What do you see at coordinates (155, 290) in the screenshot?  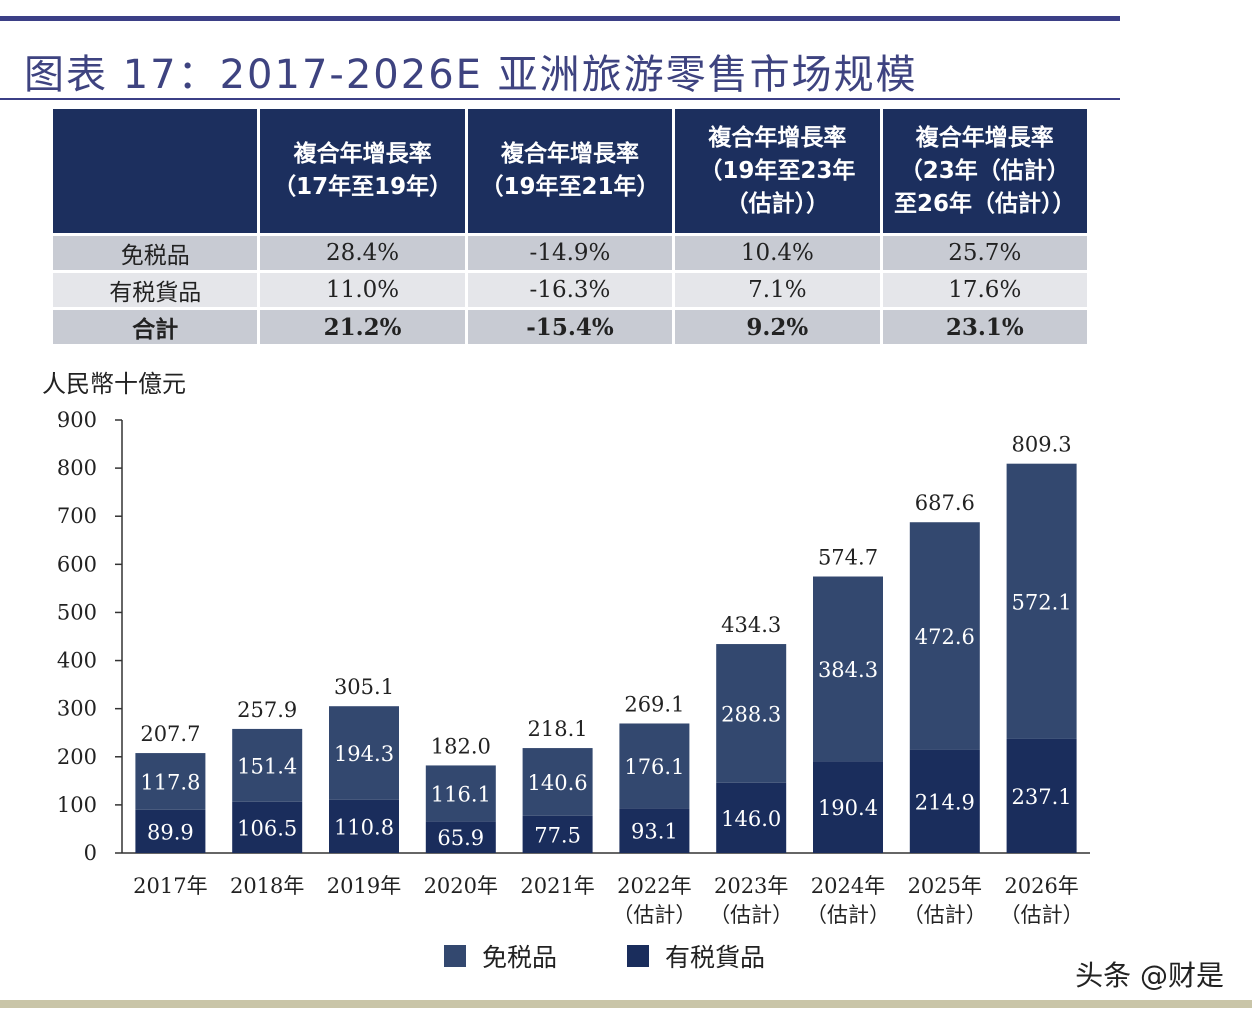 I see `table-row-label: 有税貨品` at bounding box center [155, 290].